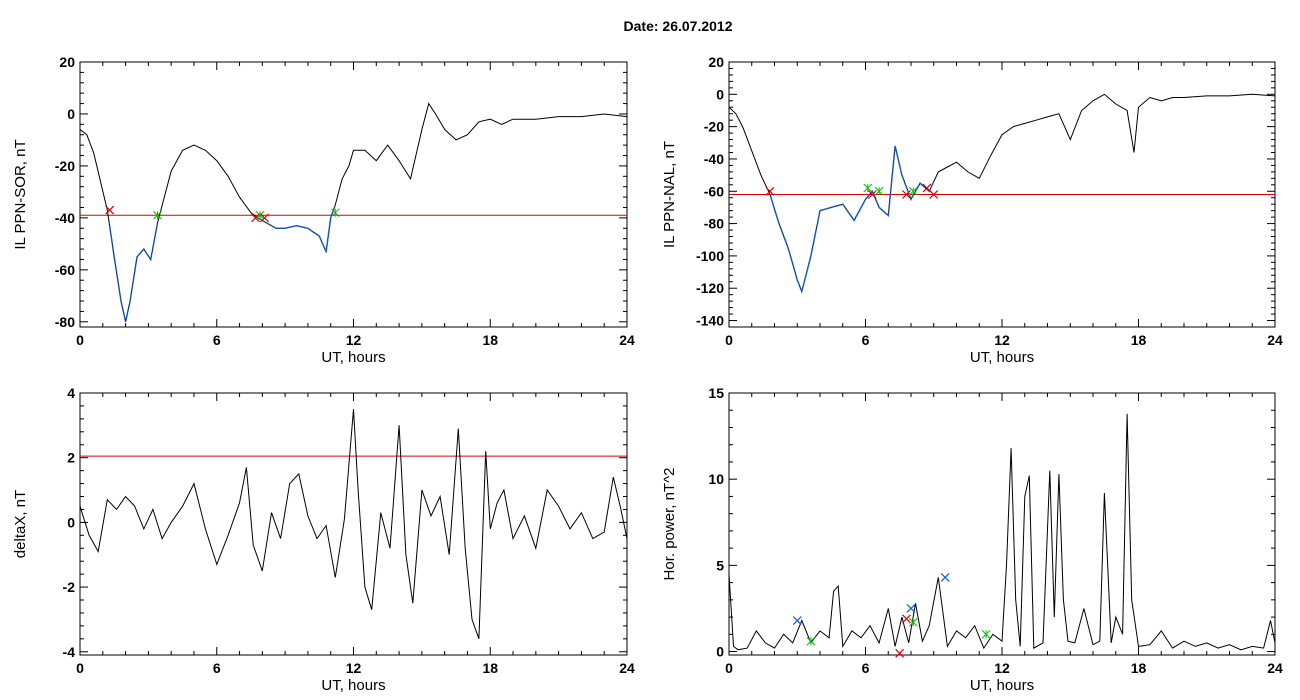 The height and width of the screenshot is (700, 1300). Describe the element at coordinates (20, 524) in the screenshot. I see `y-axis-title: deltaX, nT` at that location.